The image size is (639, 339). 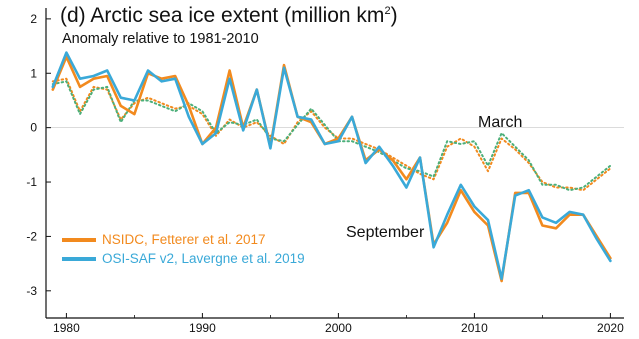 What do you see at coordinates (184, 239) in the screenshot?
I see `legend-label-nsidc: NSIDC, Fetterer et al. 2017` at bounding box center [184, 239].